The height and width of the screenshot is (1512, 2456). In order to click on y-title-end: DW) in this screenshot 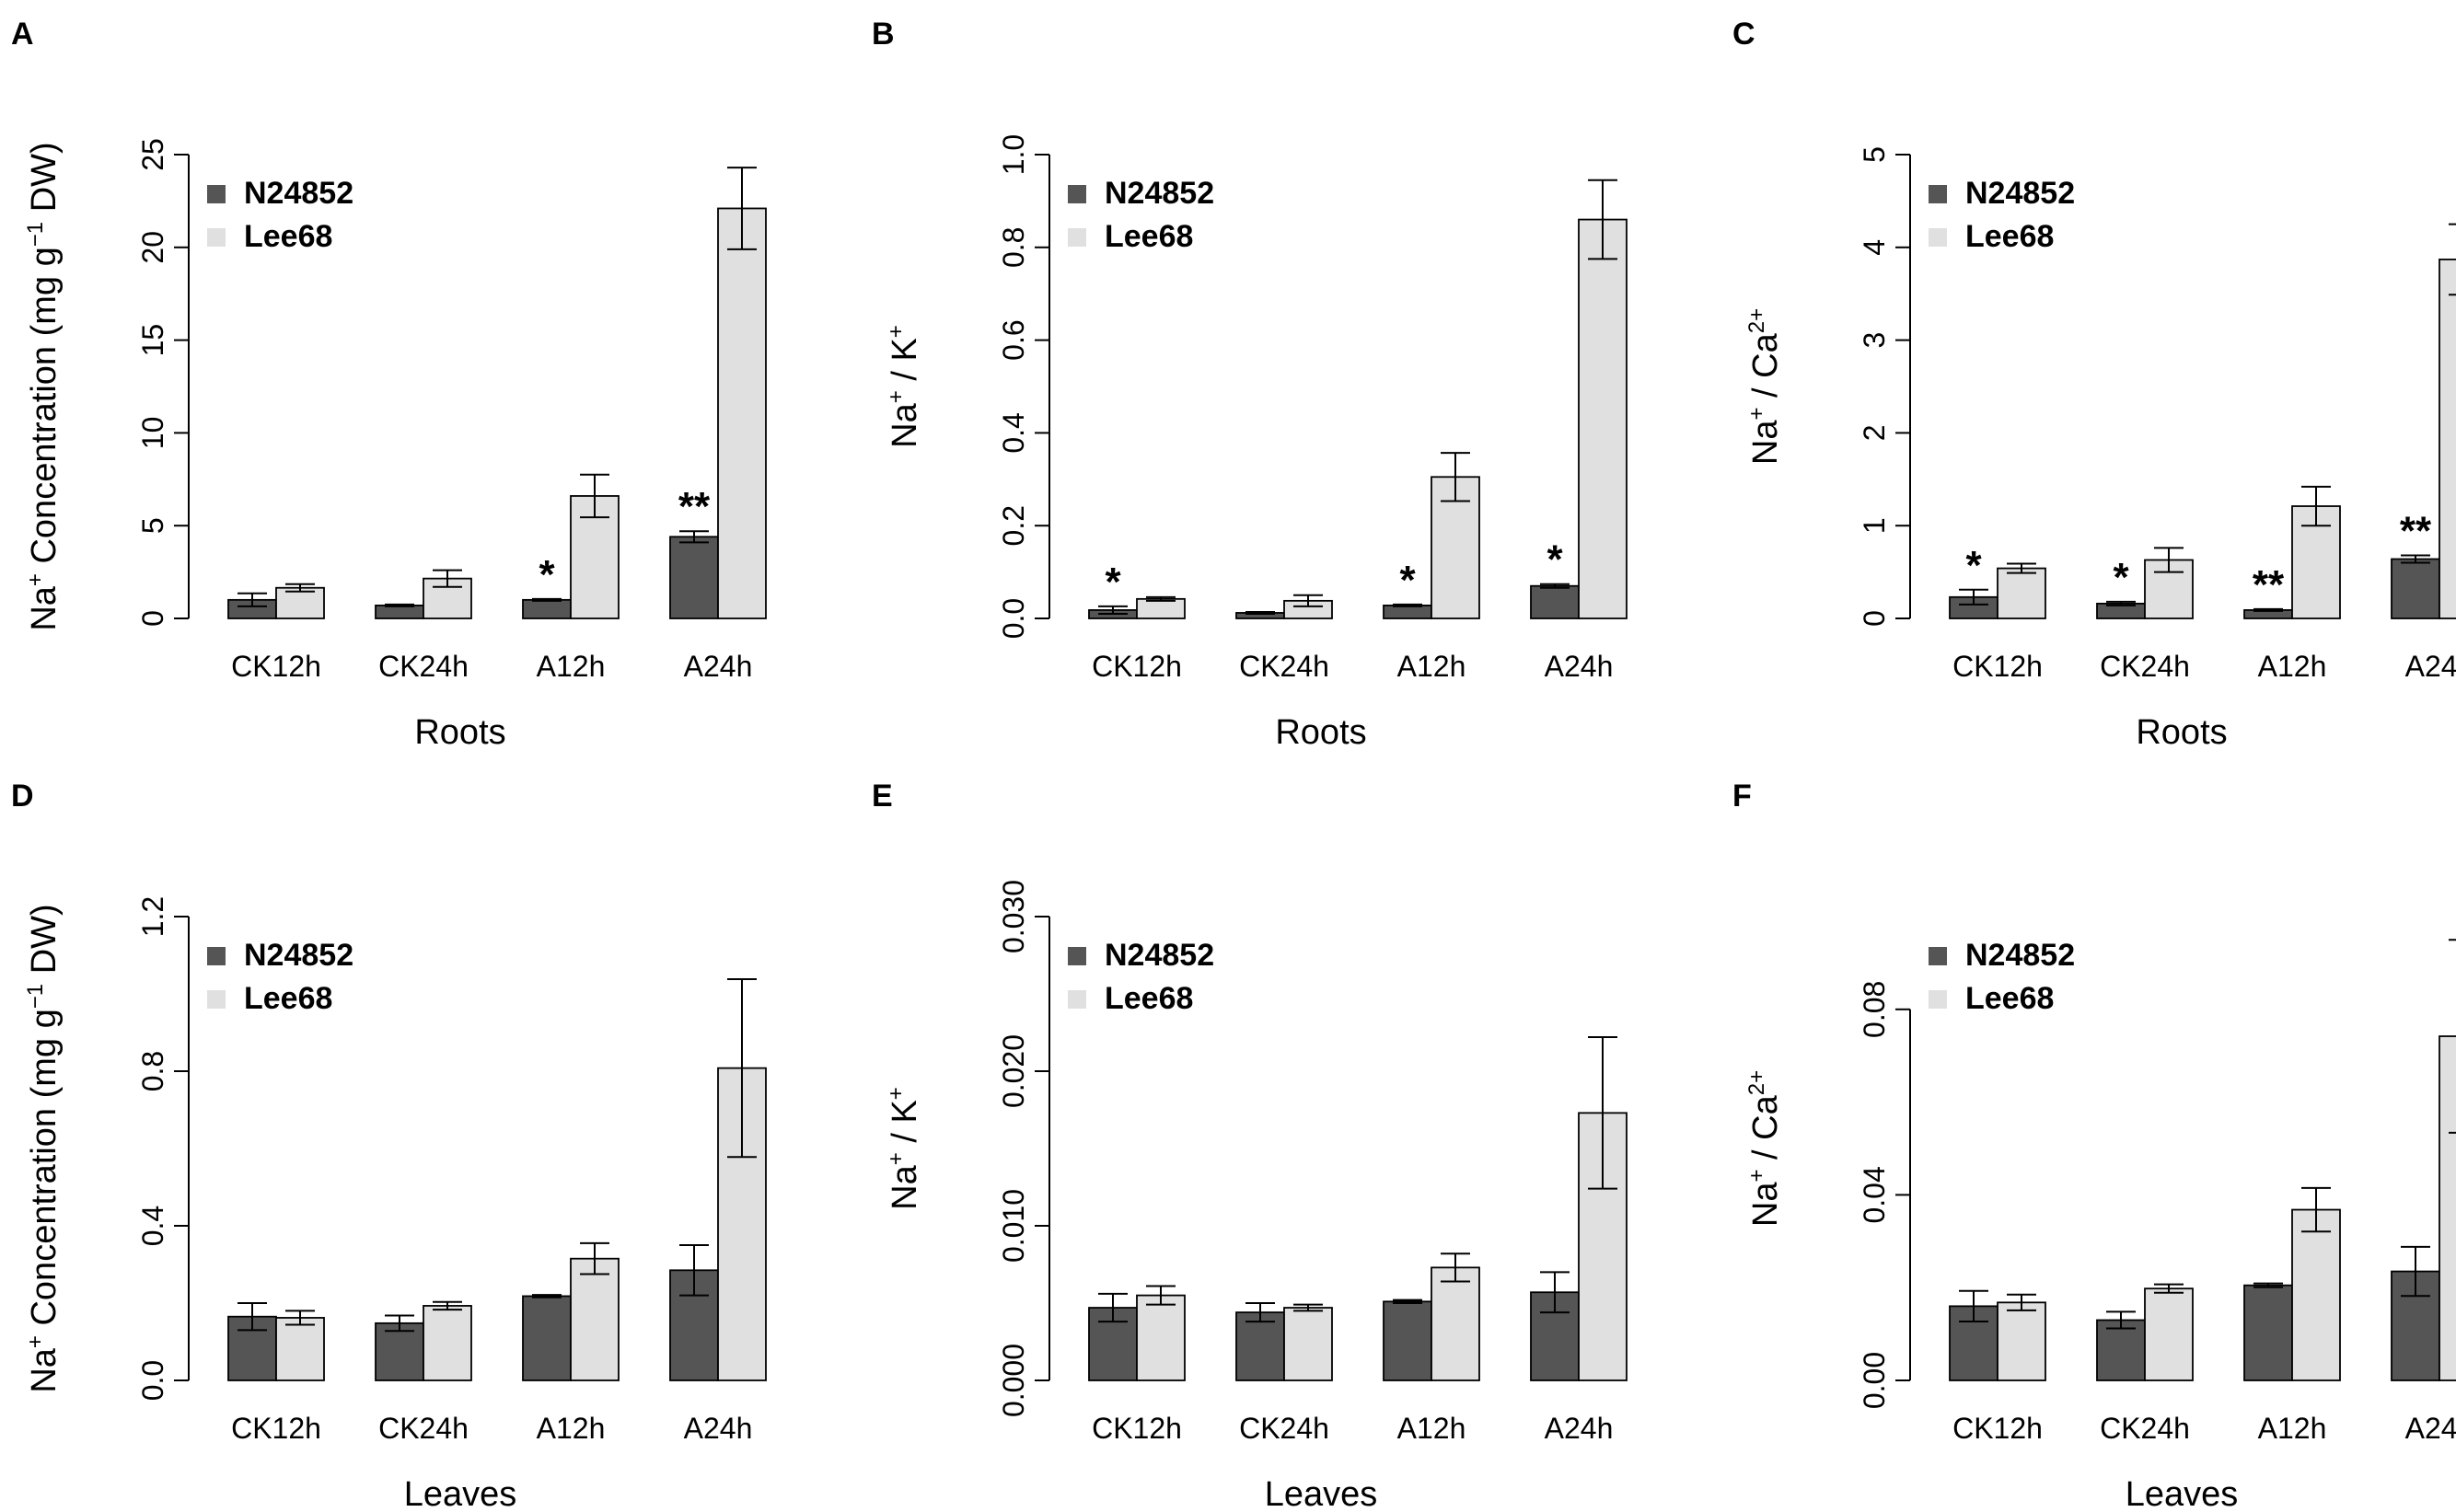, I will do `click(44, 944)`.